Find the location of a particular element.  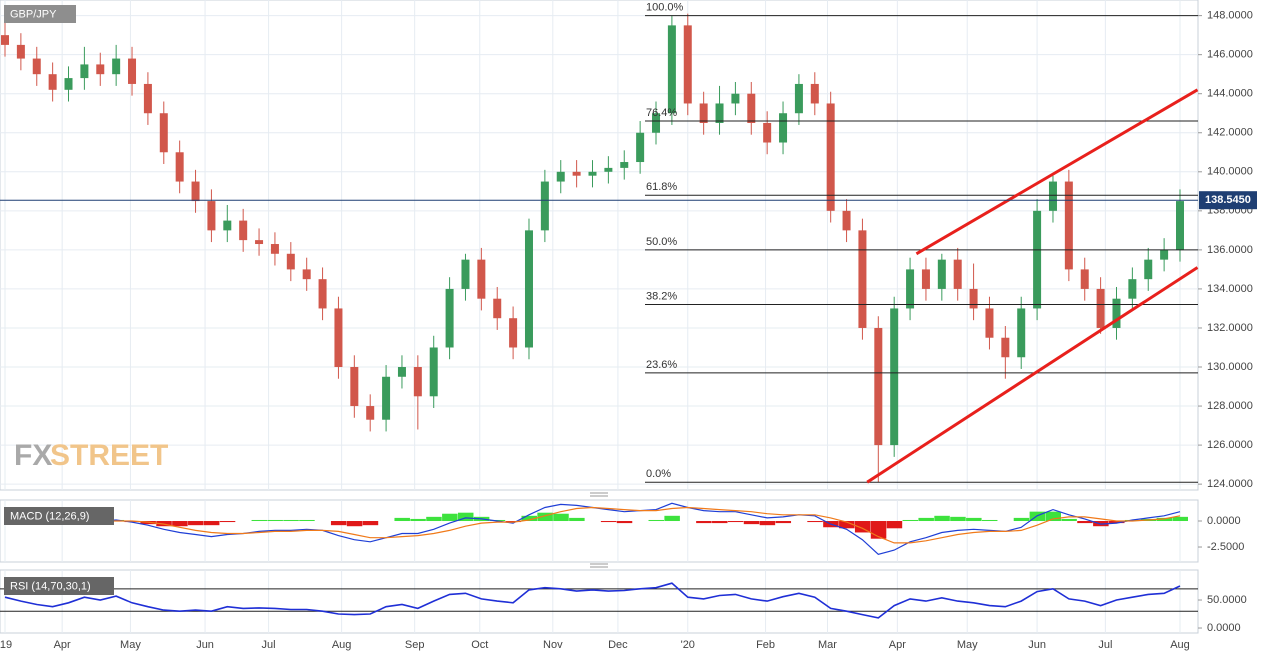

y-tick-label: 132.0000 is located at coordinates (1230, 328).